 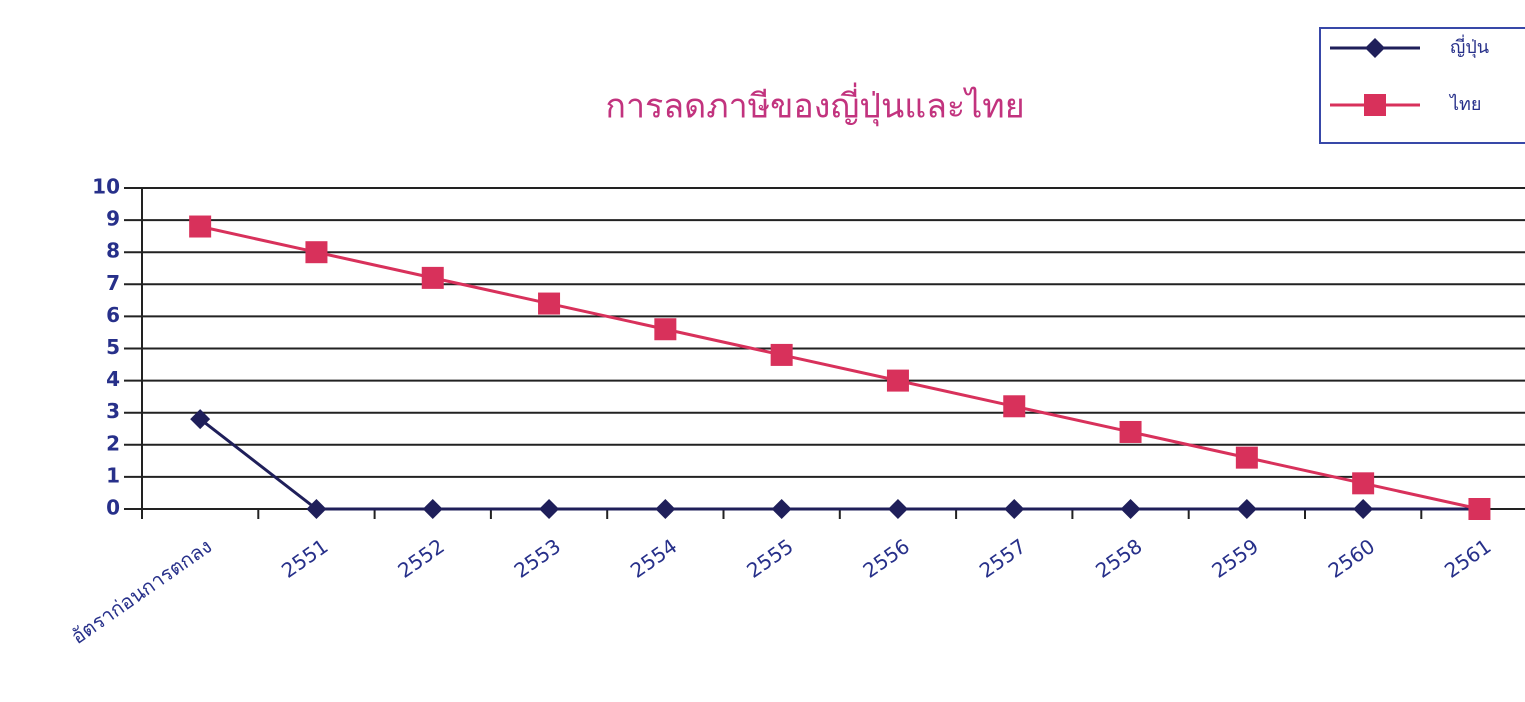 What do you see at coordinates (141, 591) in the screenshot?
I see `x-tick-label: อัตราก่อนการตกลง` at bounding box center [141, 591].